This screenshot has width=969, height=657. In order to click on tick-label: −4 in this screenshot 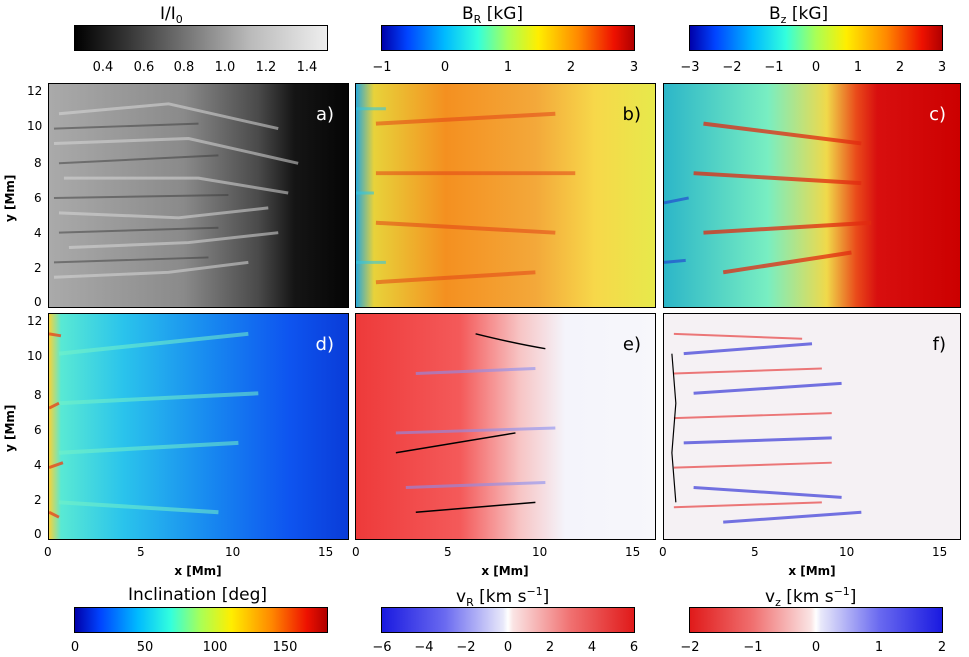, I will do `click(424, 647)`.